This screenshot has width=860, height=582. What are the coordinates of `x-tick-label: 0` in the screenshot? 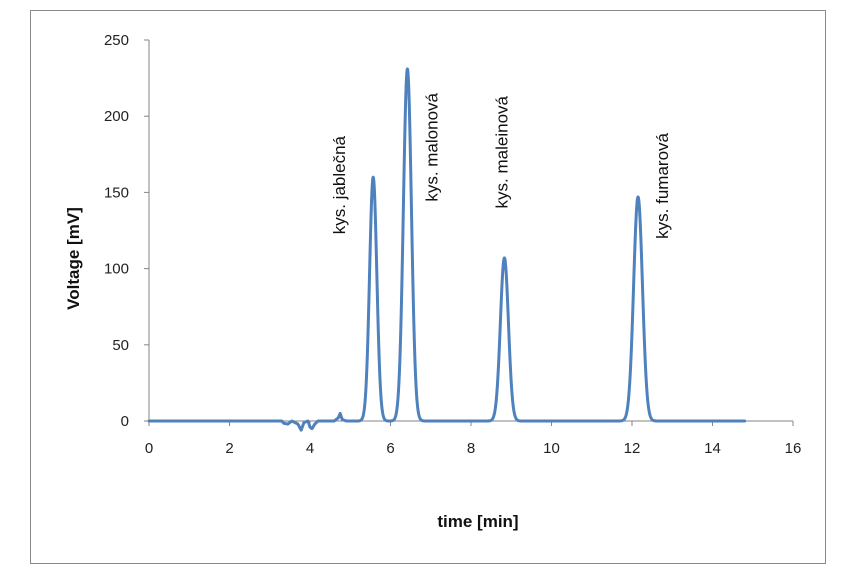 It's located at (149, 448).